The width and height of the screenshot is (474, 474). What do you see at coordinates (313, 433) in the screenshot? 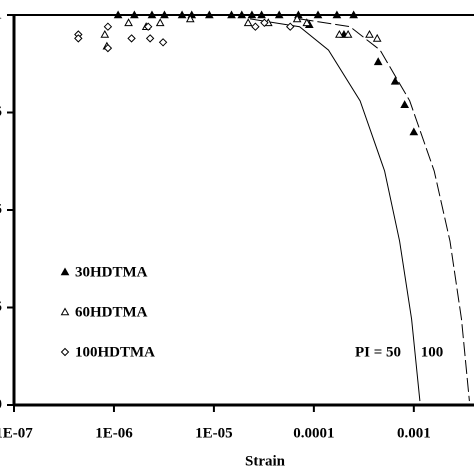
I see `x-tick-label: 0.0001` at bounding box center [313, 433].